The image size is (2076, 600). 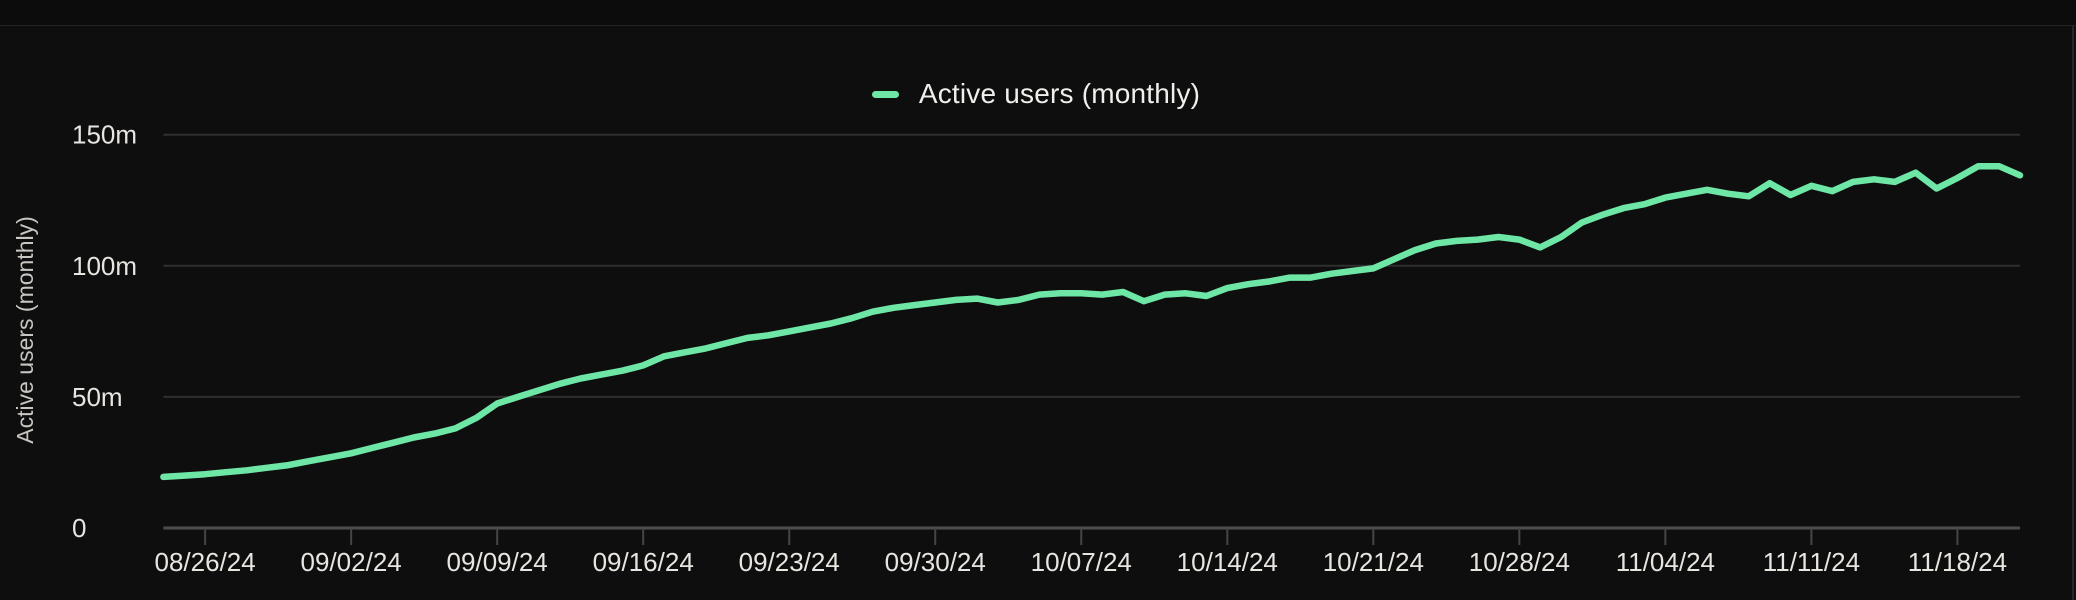 I want to click on chart-legend: Active users (monthly), so click(x=1036, y=94).